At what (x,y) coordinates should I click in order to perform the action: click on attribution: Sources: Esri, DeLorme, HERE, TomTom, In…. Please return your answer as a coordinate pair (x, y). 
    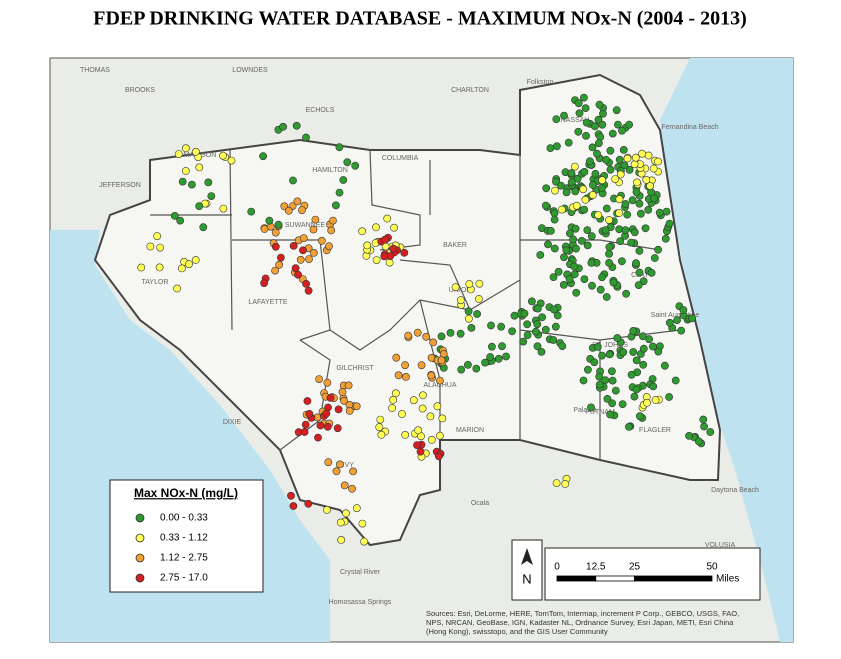
    Looking at the image, I should click on (582, 622).